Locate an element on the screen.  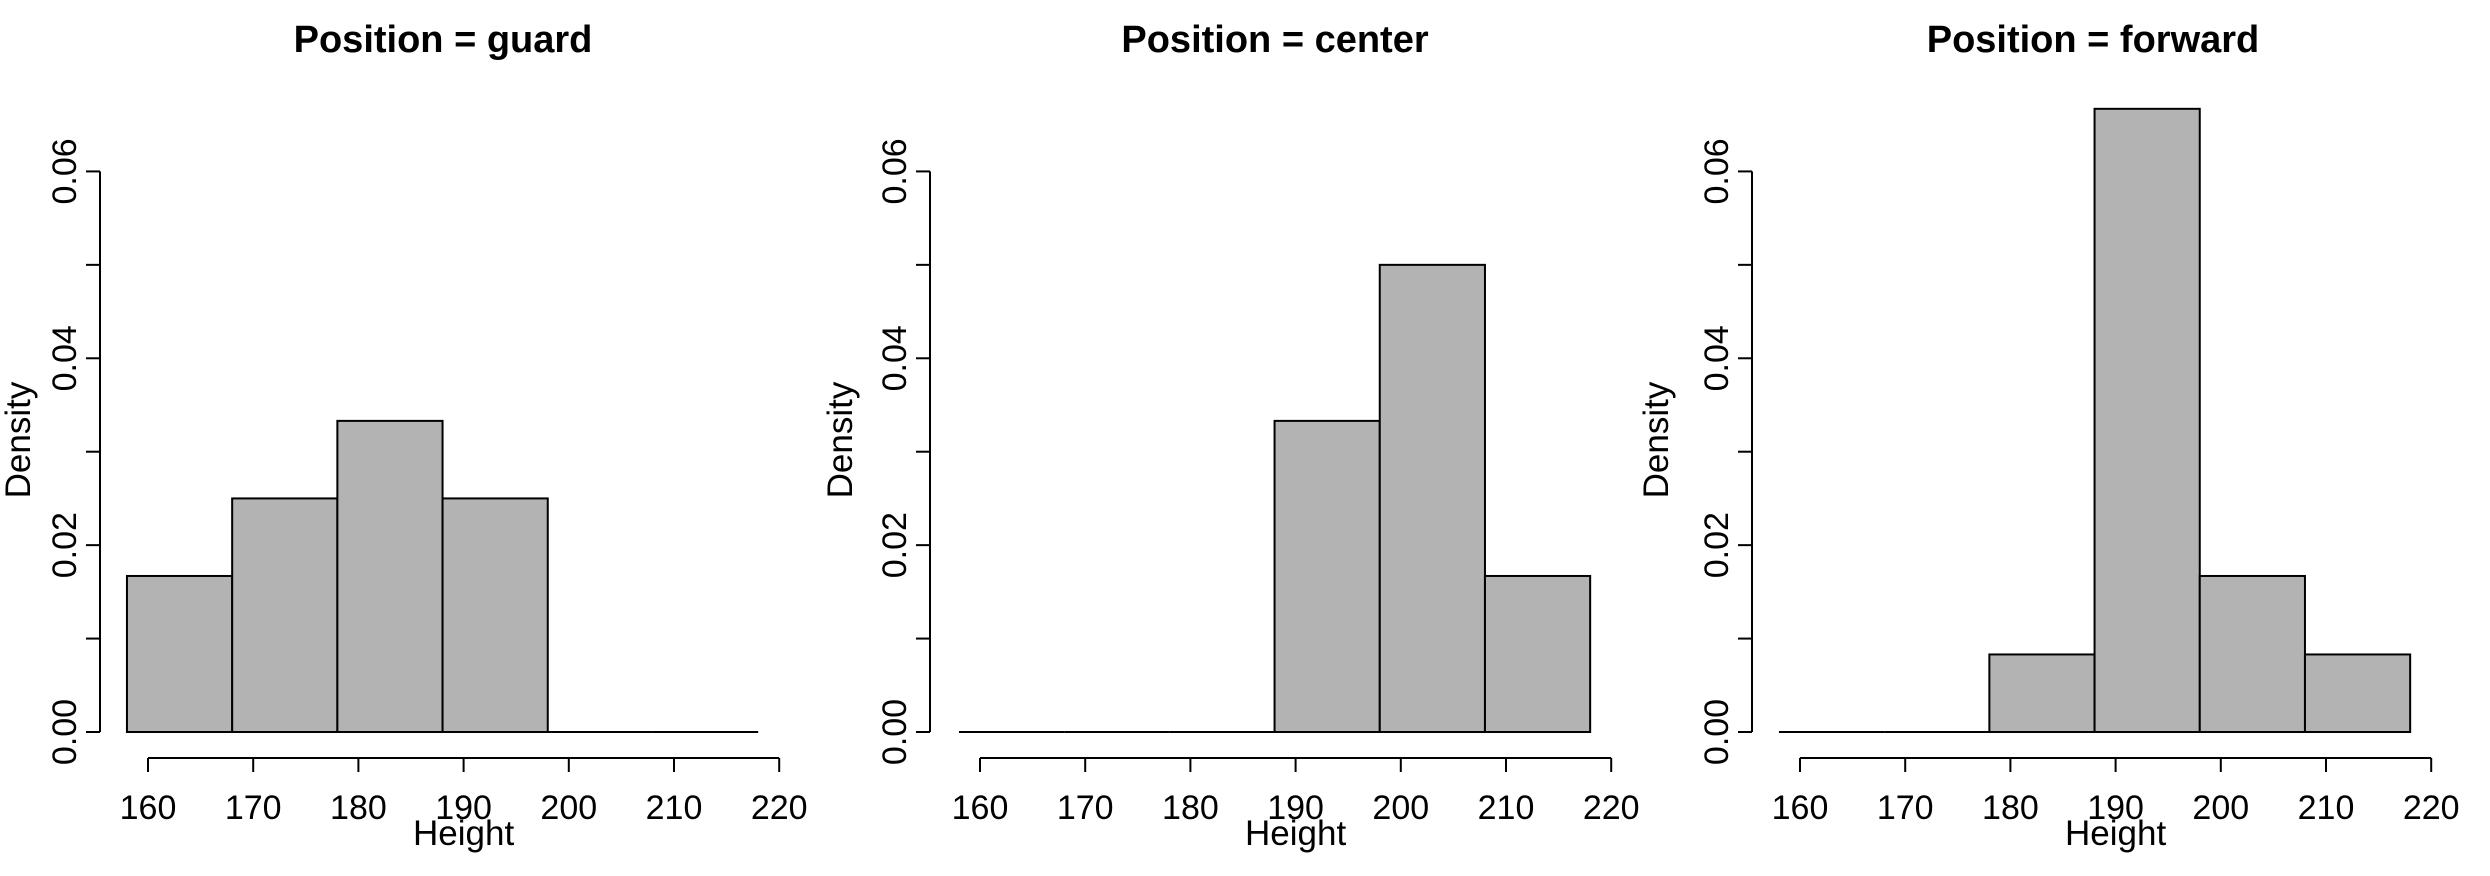
chart-title: Position = center is located at coordinates (1274, 40).